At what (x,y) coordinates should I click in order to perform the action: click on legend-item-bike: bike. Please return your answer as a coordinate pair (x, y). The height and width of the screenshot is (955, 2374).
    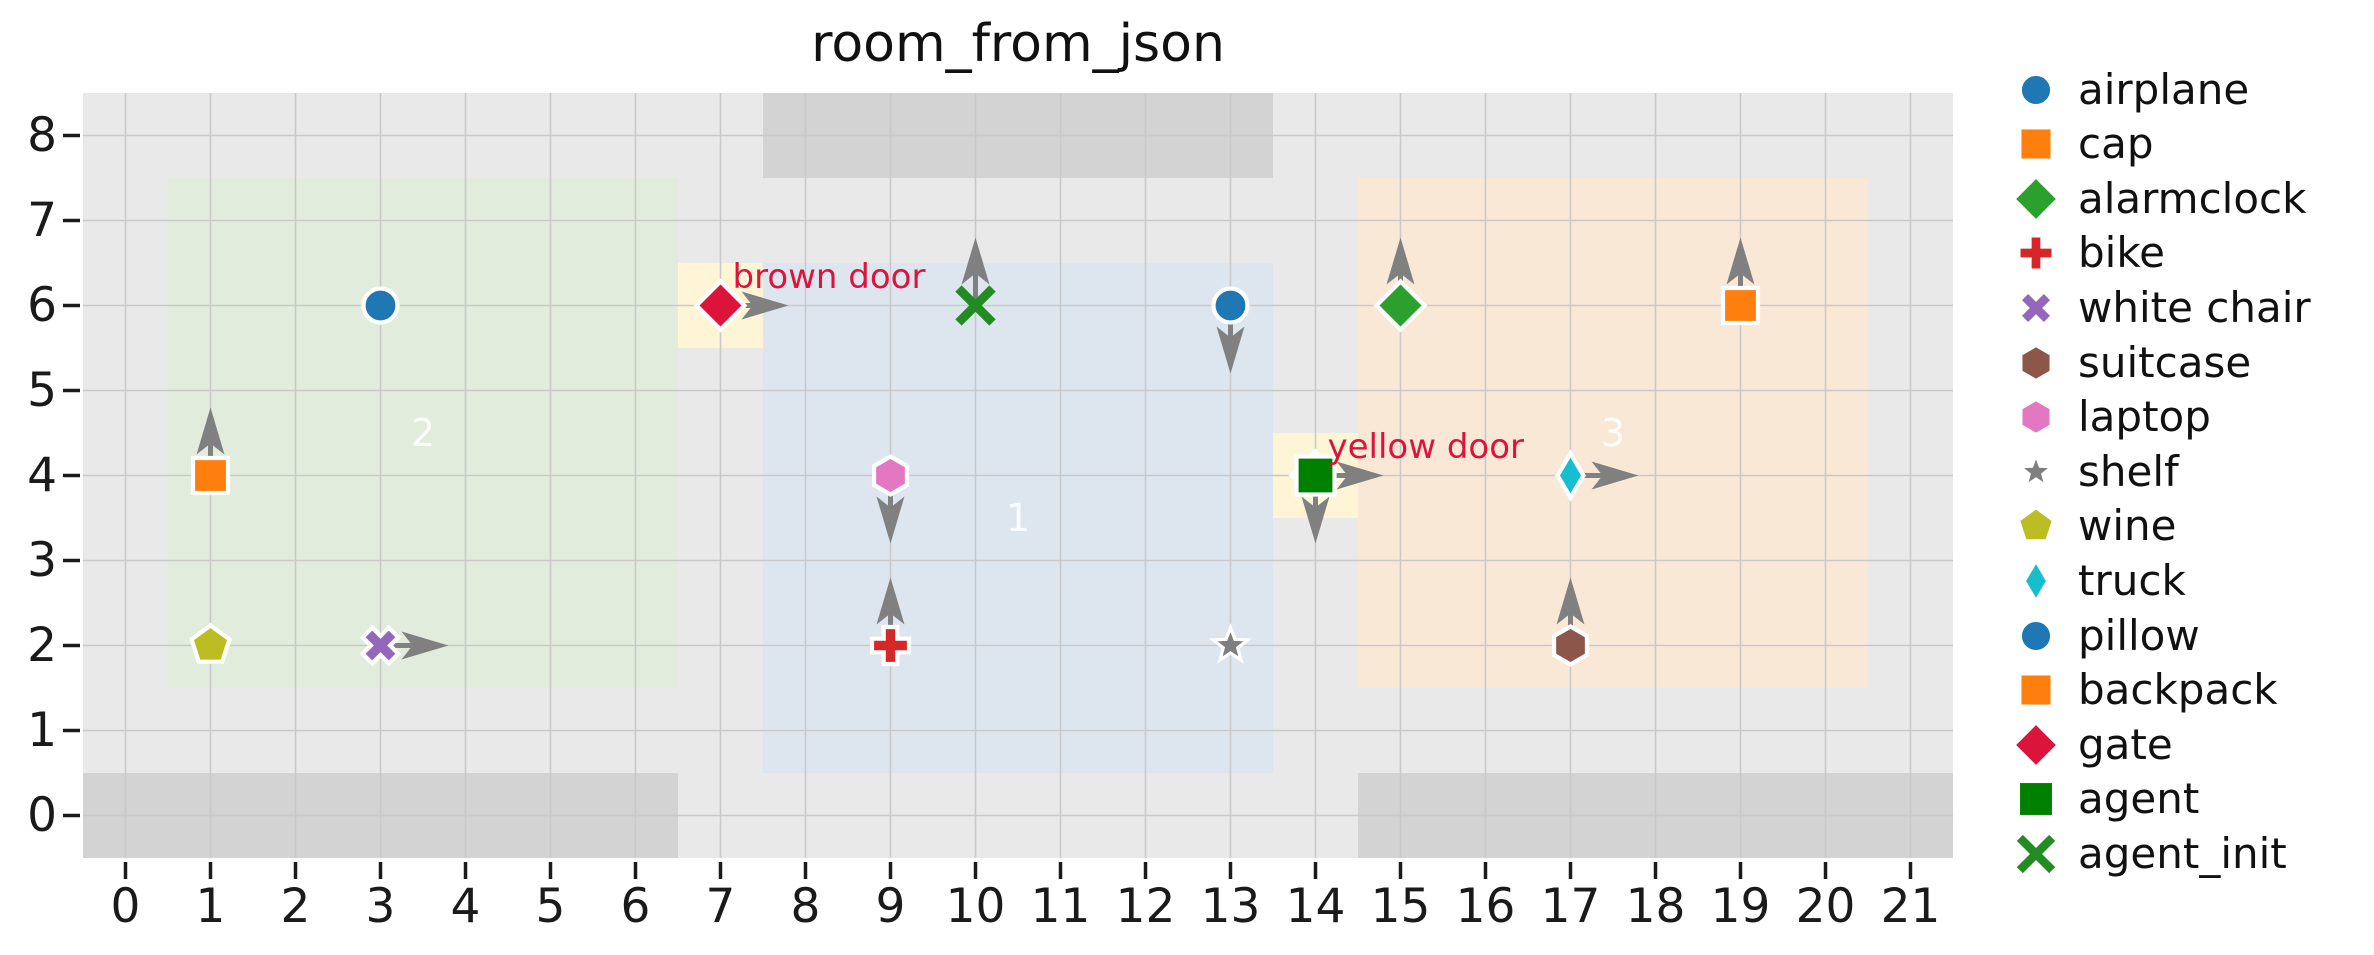
    Looking at the image, I should click on (2086, 253).